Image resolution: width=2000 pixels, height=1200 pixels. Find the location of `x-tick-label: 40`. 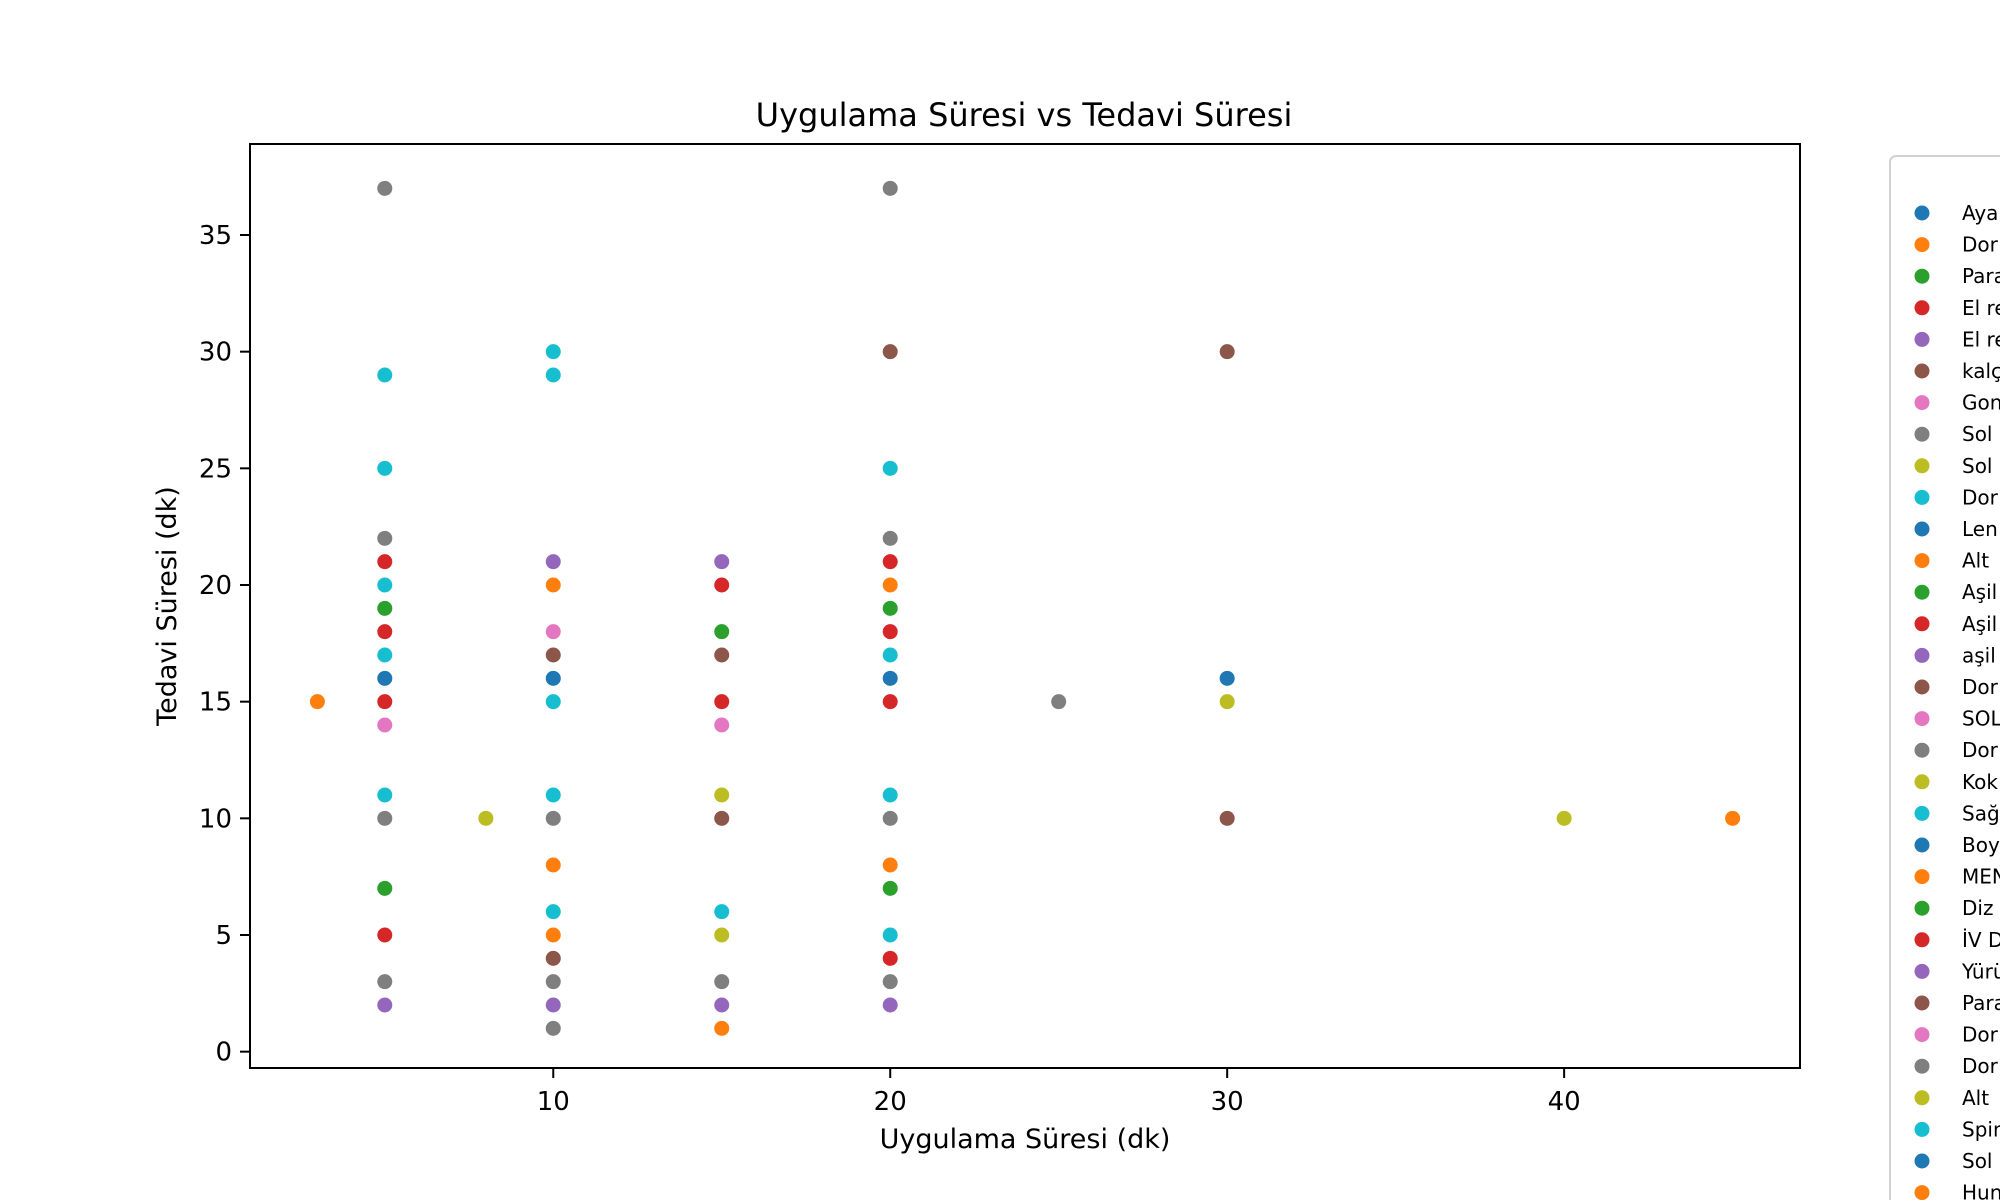

x-tick-label: 40 is located at coordinates (1564, 1102).